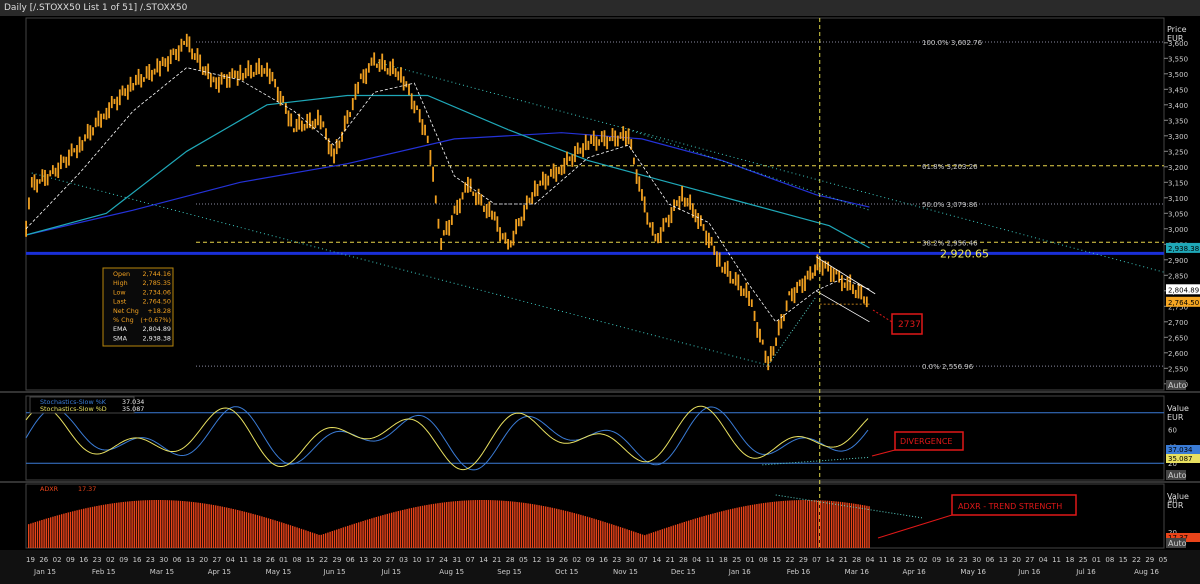  What do you see at coordinates (416, 560) in the screenshot?
I see `x-day-tick-label: 10` at bounding box center [416, 560].